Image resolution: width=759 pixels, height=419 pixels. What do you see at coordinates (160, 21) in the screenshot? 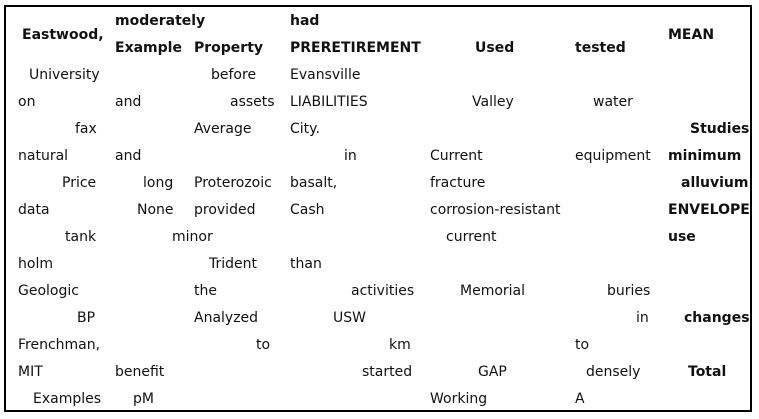
I see `header-example-top: moderately` at bounding box center [160, 21].